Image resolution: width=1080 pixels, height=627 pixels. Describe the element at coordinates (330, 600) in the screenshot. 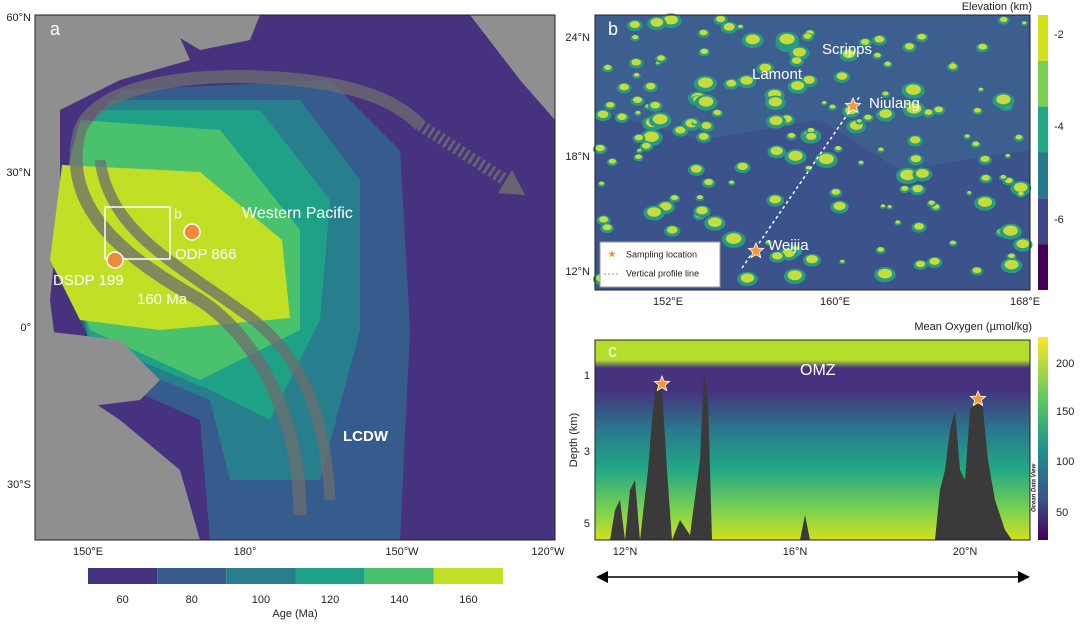

I see `colorbar-tick: 120` at that location.